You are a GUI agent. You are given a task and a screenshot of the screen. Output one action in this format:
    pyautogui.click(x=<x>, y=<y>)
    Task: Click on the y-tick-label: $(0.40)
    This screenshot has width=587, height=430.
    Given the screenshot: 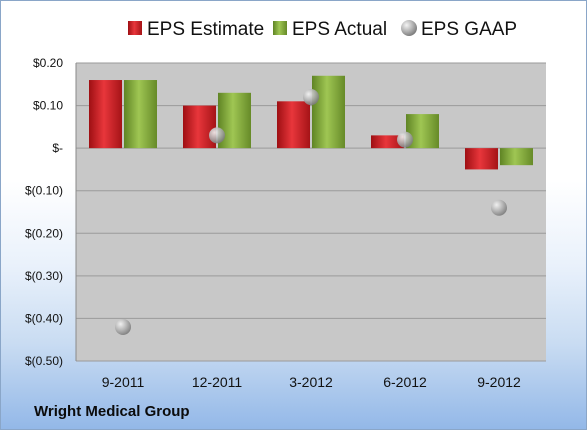 What is the action you would take?
    pyautogui.click(x=44, y=318)
    